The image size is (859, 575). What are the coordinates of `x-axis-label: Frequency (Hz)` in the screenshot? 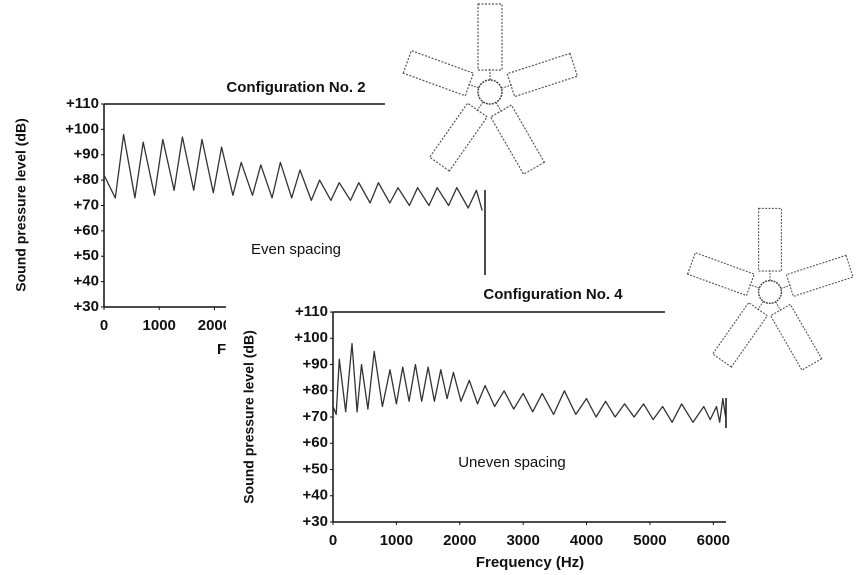 It's located at (530, 562).